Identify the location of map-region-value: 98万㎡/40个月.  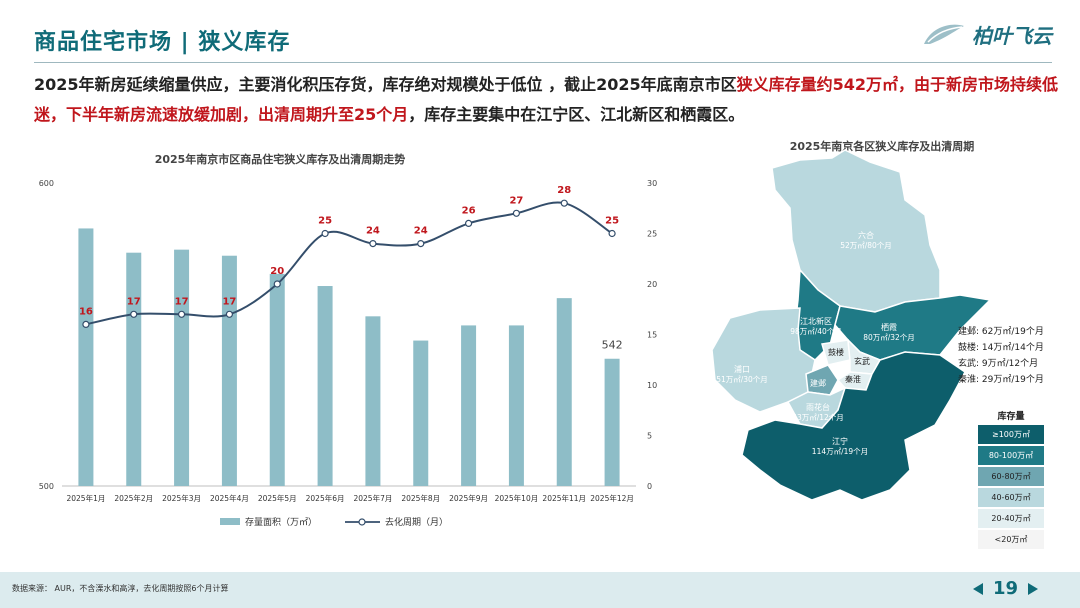
(816, 331).